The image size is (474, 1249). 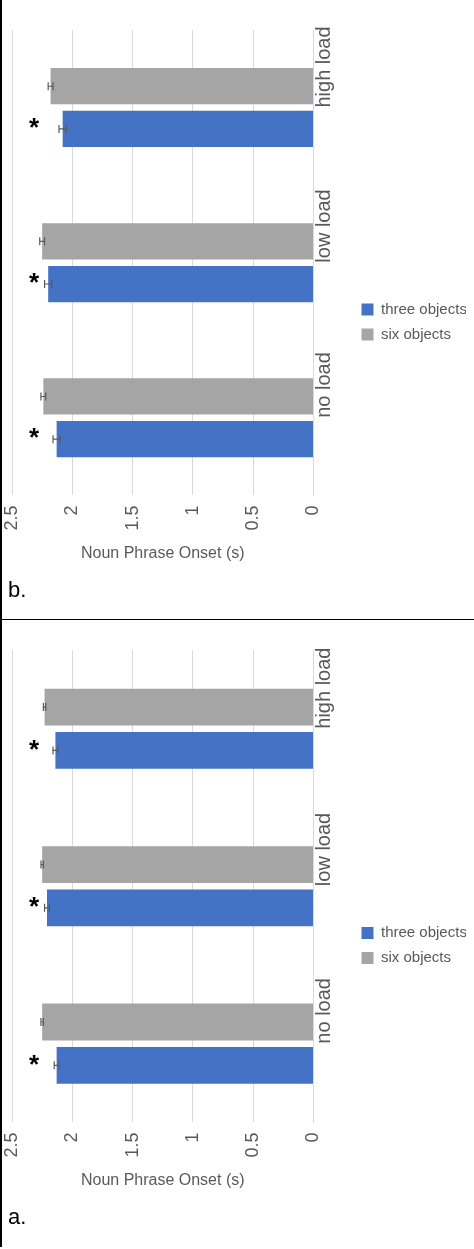 What do you see at coordinates (17, 589) in the screenshot?
I see `text: b.` at bounding box center [17, 589].